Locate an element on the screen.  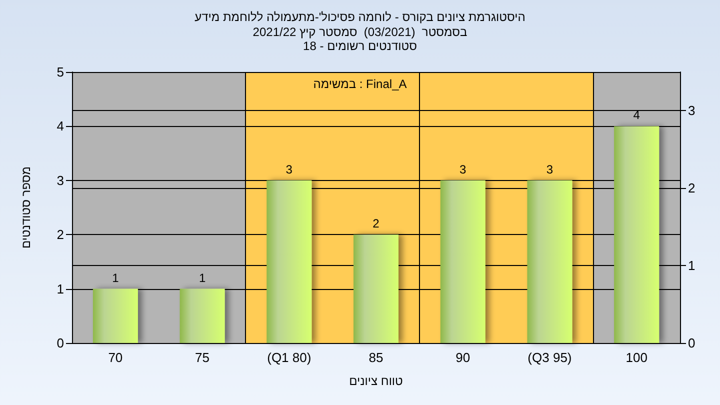
x-tick-label: (Q3 95) is located at coordinates (550, 357).